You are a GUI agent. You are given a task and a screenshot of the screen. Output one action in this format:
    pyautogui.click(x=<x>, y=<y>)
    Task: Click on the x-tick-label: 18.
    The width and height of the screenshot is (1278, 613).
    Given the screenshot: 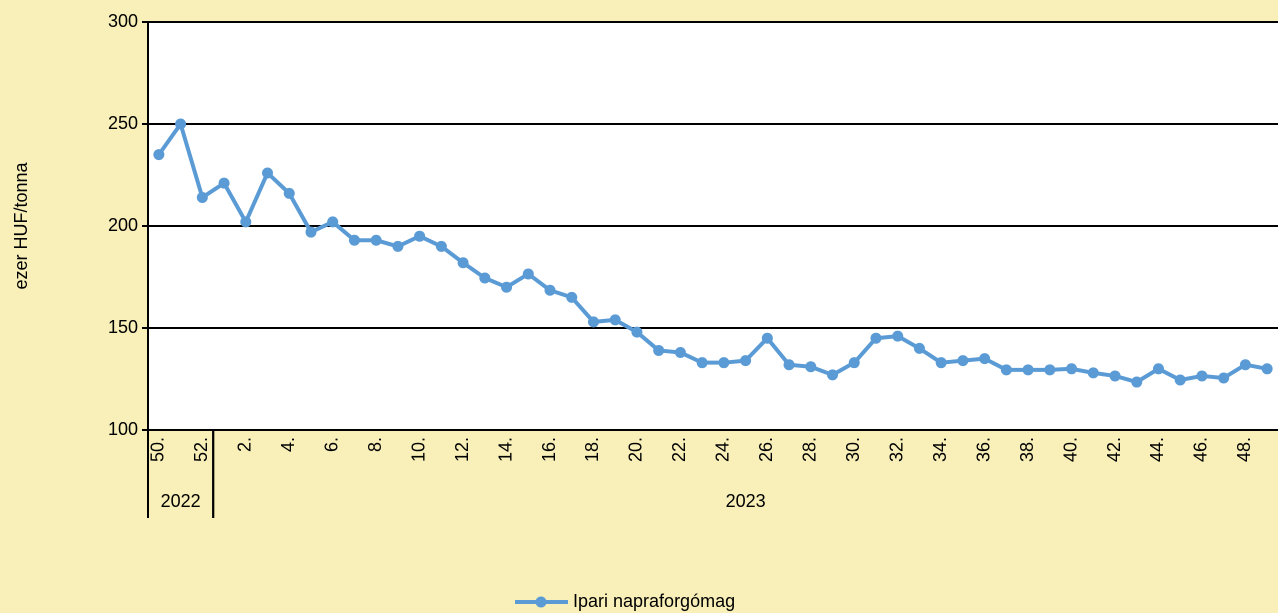 What is the action you would take?
    pyautogui.click(x=592, y=449)
    